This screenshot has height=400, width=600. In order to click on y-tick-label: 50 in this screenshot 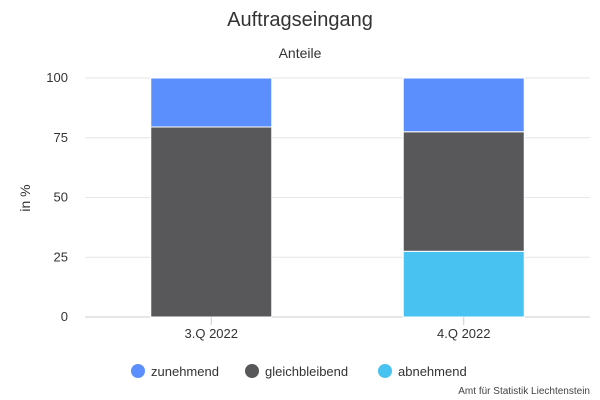, I will do `click(61, 197)`.